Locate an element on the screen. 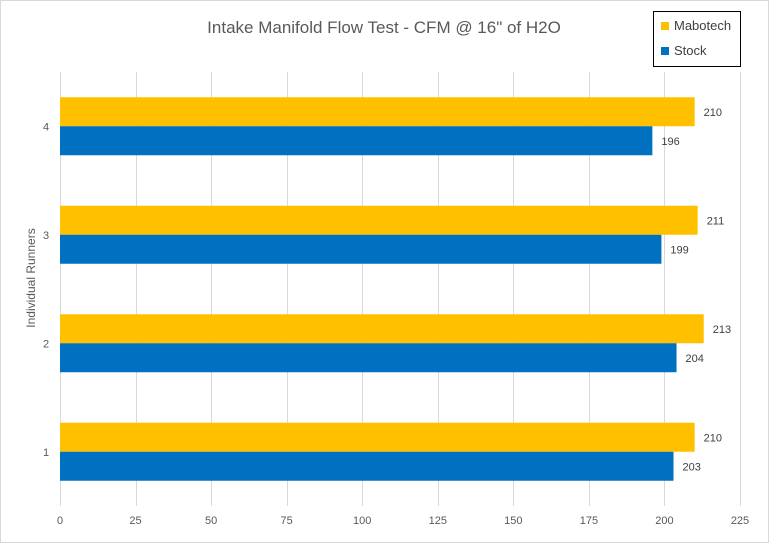 The width and height of the screenshot is (769, 543). x-tick-label: 25 is located at coordinates (135, 521).